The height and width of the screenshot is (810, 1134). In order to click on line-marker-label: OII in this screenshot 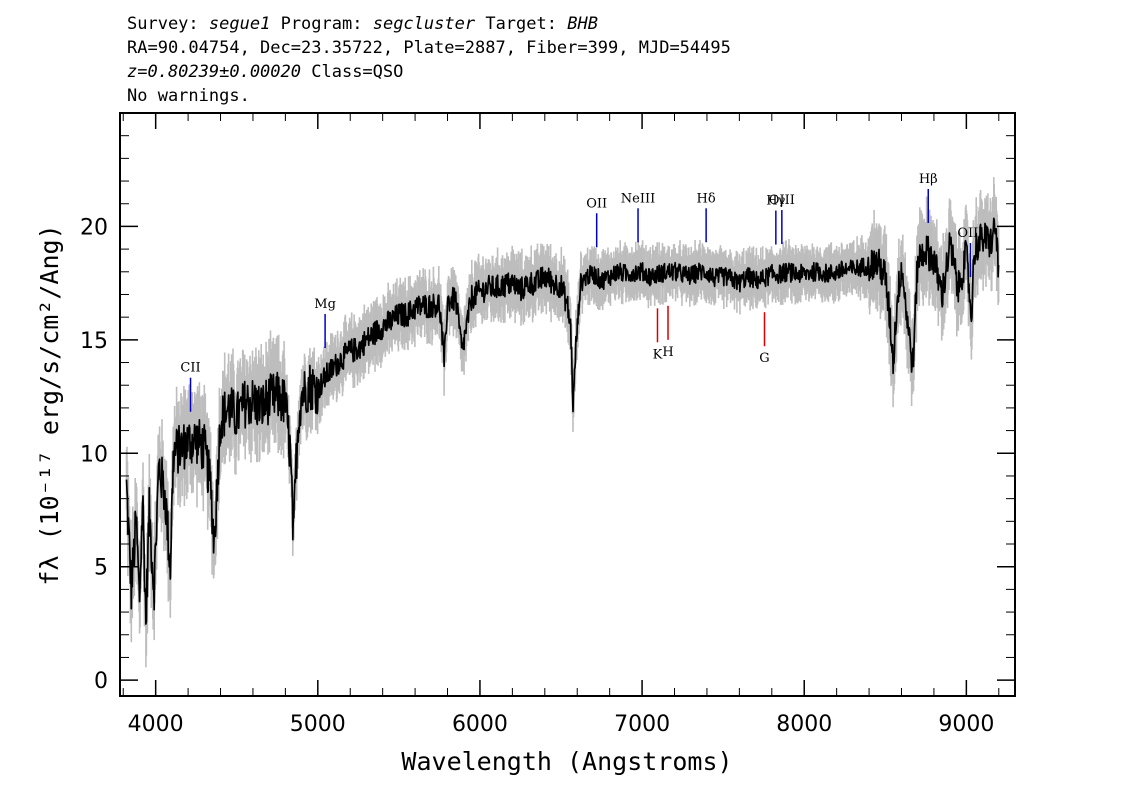, I will do `click(596, 203)`.